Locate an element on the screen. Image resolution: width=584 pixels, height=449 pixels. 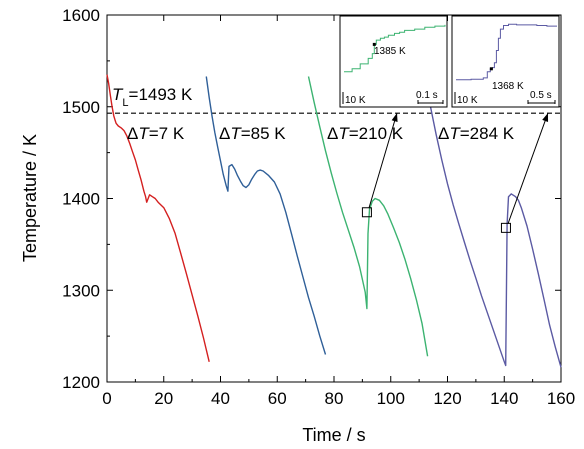
x-tick-label: 0 is located at coordinates (106, 398).